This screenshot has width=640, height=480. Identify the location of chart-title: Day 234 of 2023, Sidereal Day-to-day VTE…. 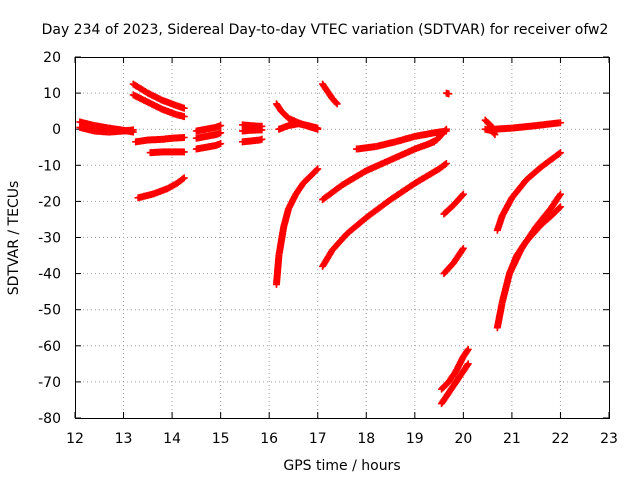
(325, 30).